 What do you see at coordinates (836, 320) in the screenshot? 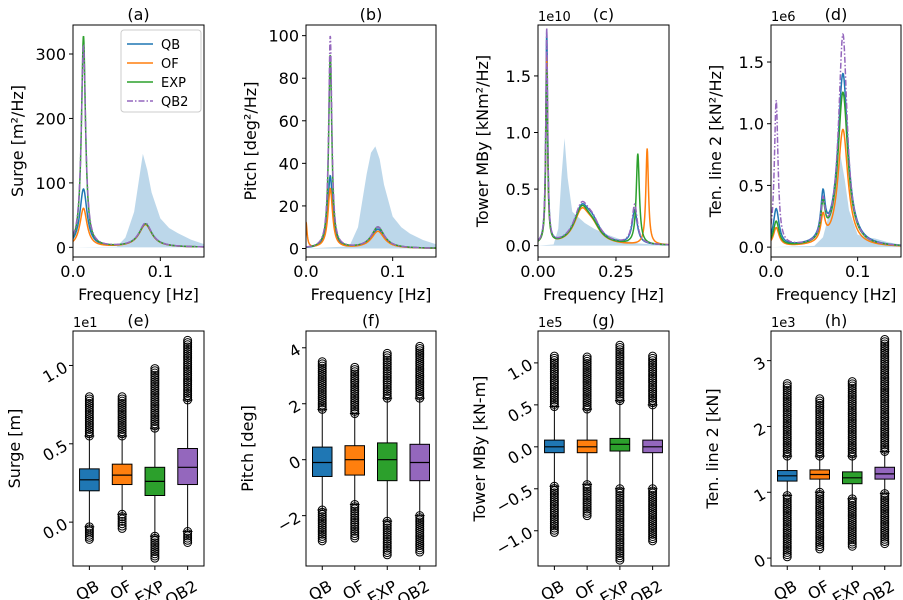
I see `subplot-title: (h)` at bounding box center [836, 320].